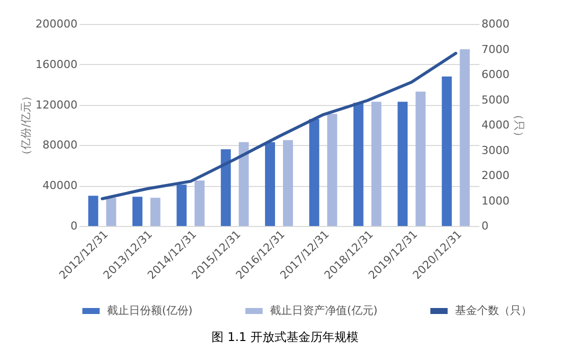  I want to click on y-axis-title: （亿份/亿元）, so click(26, 125).